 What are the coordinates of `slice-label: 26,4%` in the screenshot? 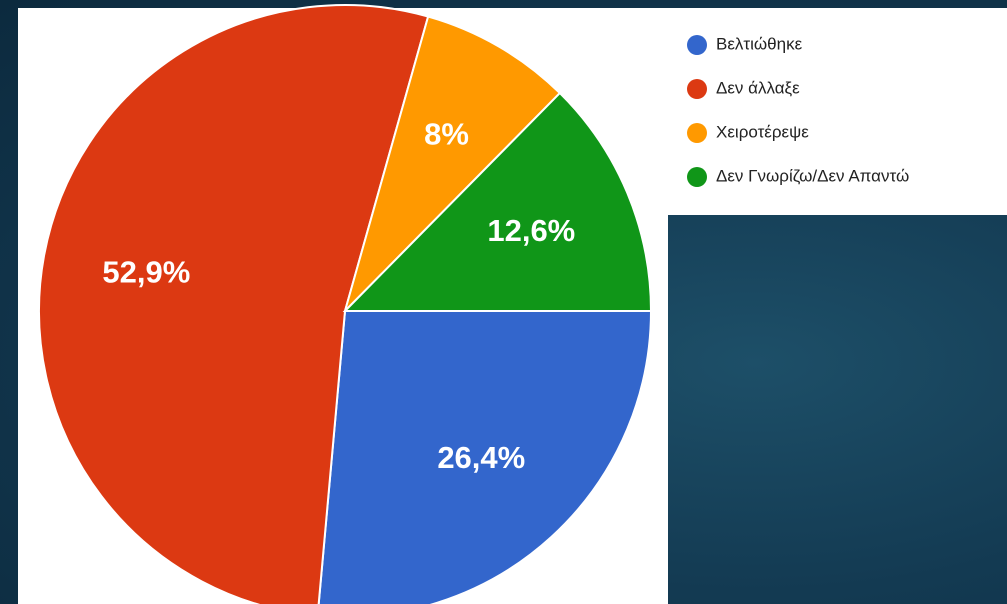 It's located at (481, 457).